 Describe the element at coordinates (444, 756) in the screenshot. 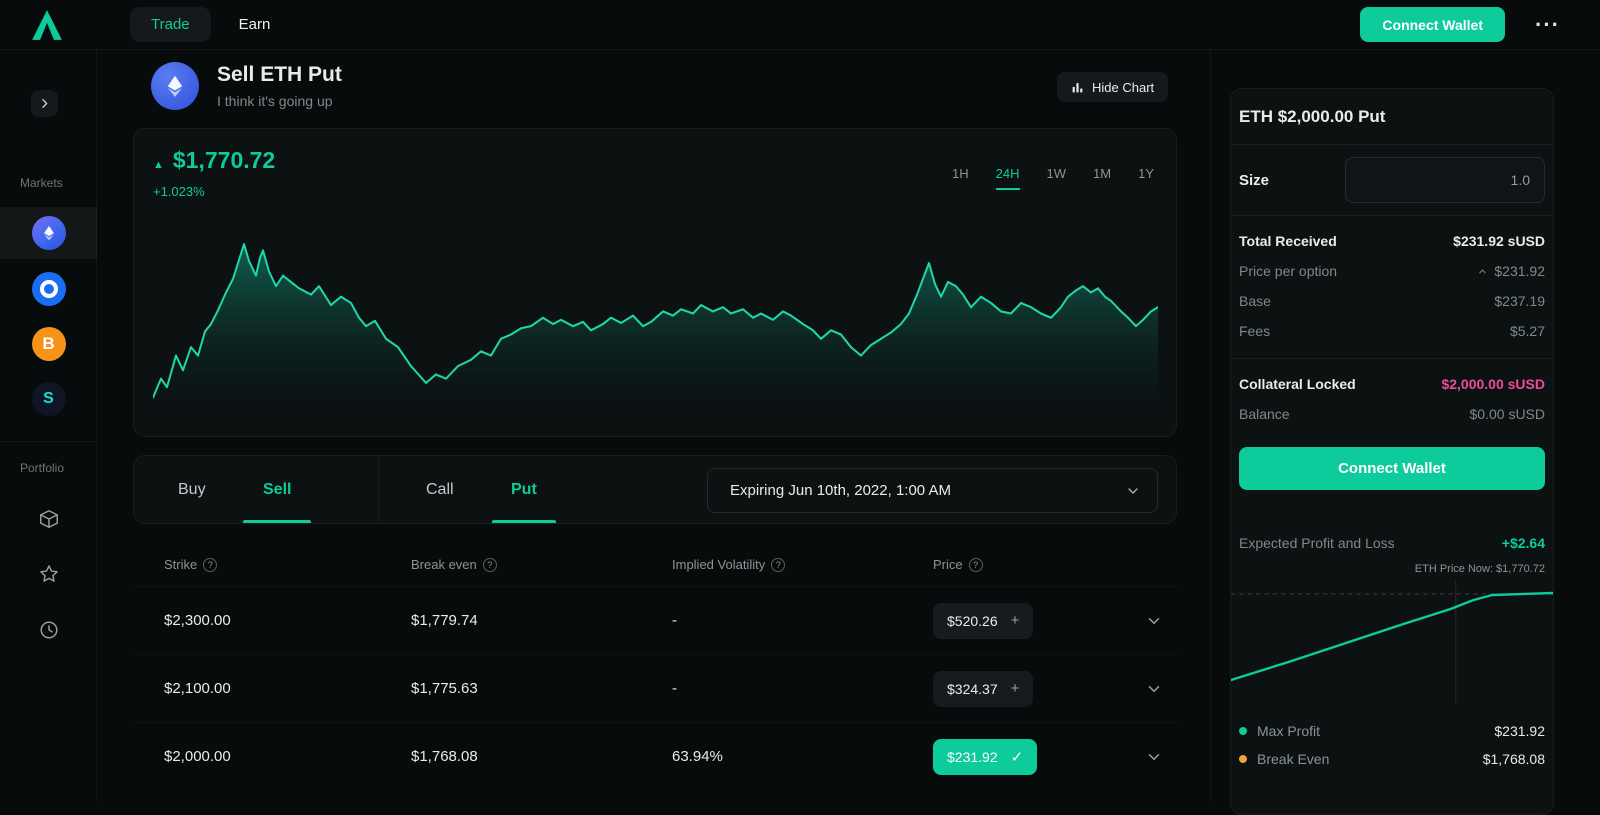

I see `break-even-value: $1,768.08` at that location.